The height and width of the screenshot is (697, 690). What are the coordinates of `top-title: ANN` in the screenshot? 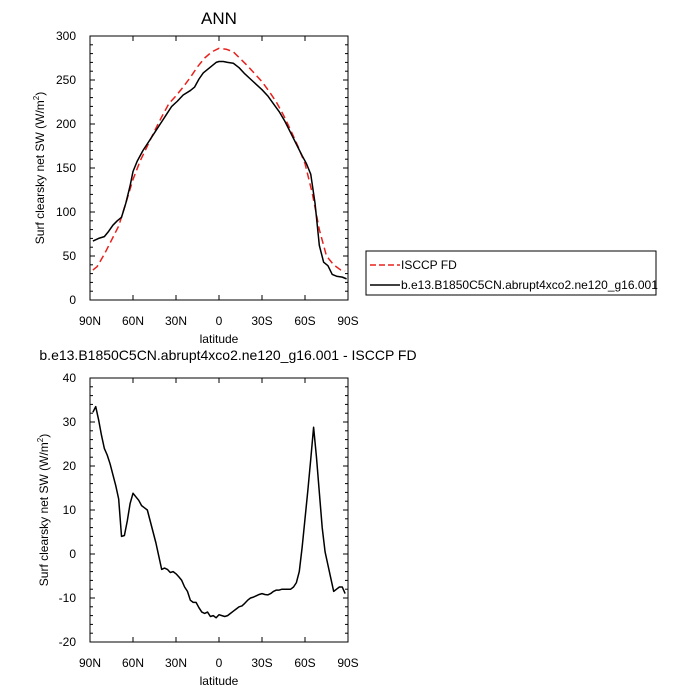 It's located at (219, 18).